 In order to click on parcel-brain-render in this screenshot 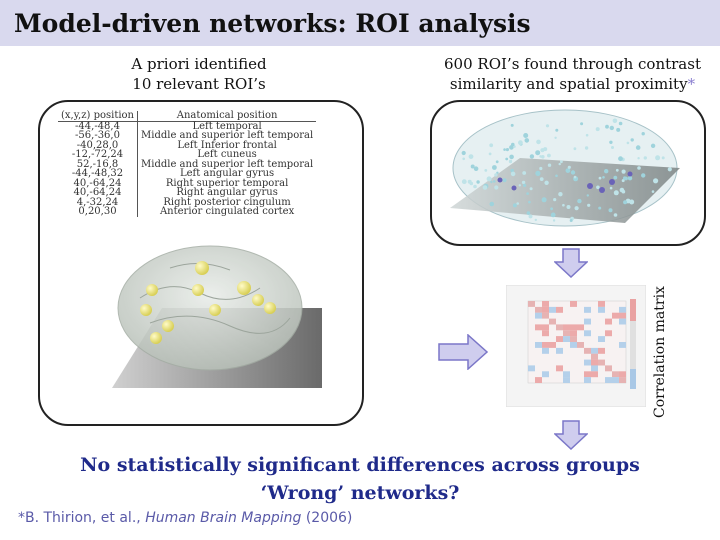, I will do `click(565, 168)`.